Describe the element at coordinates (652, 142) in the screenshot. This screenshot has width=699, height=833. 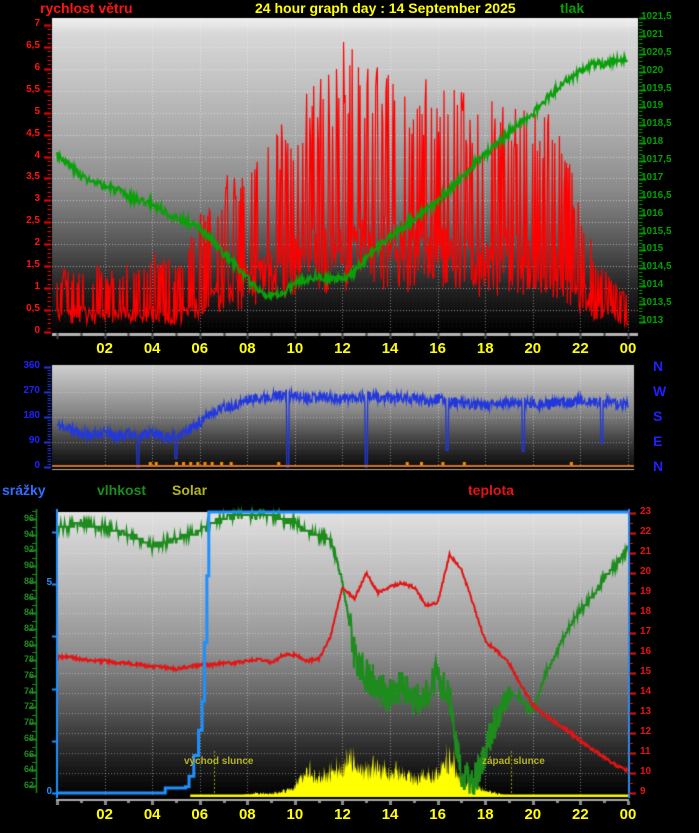
I see `pressure-tick-label: 1018` at that location.